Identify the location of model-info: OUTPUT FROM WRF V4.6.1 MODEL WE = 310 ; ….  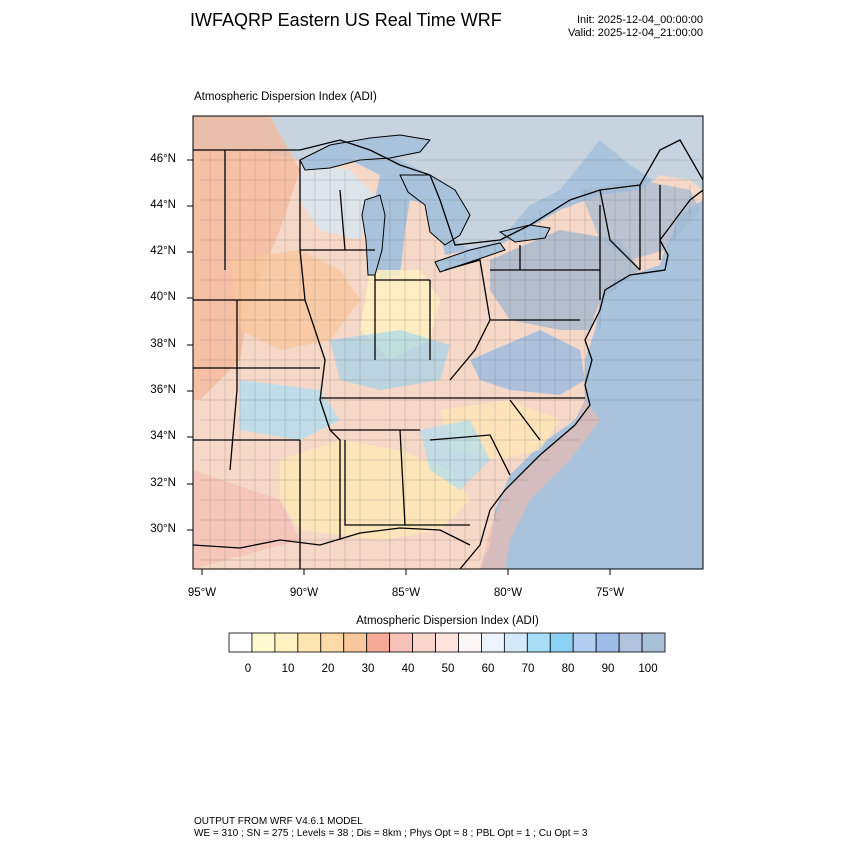
(390, 828).